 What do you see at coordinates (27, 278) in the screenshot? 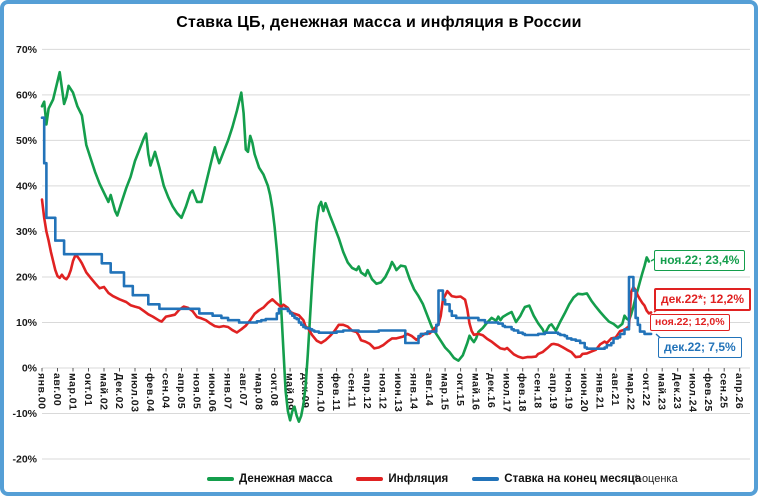
I see `y-axis-tick-label: 20%` at bounding box center [27, 278].